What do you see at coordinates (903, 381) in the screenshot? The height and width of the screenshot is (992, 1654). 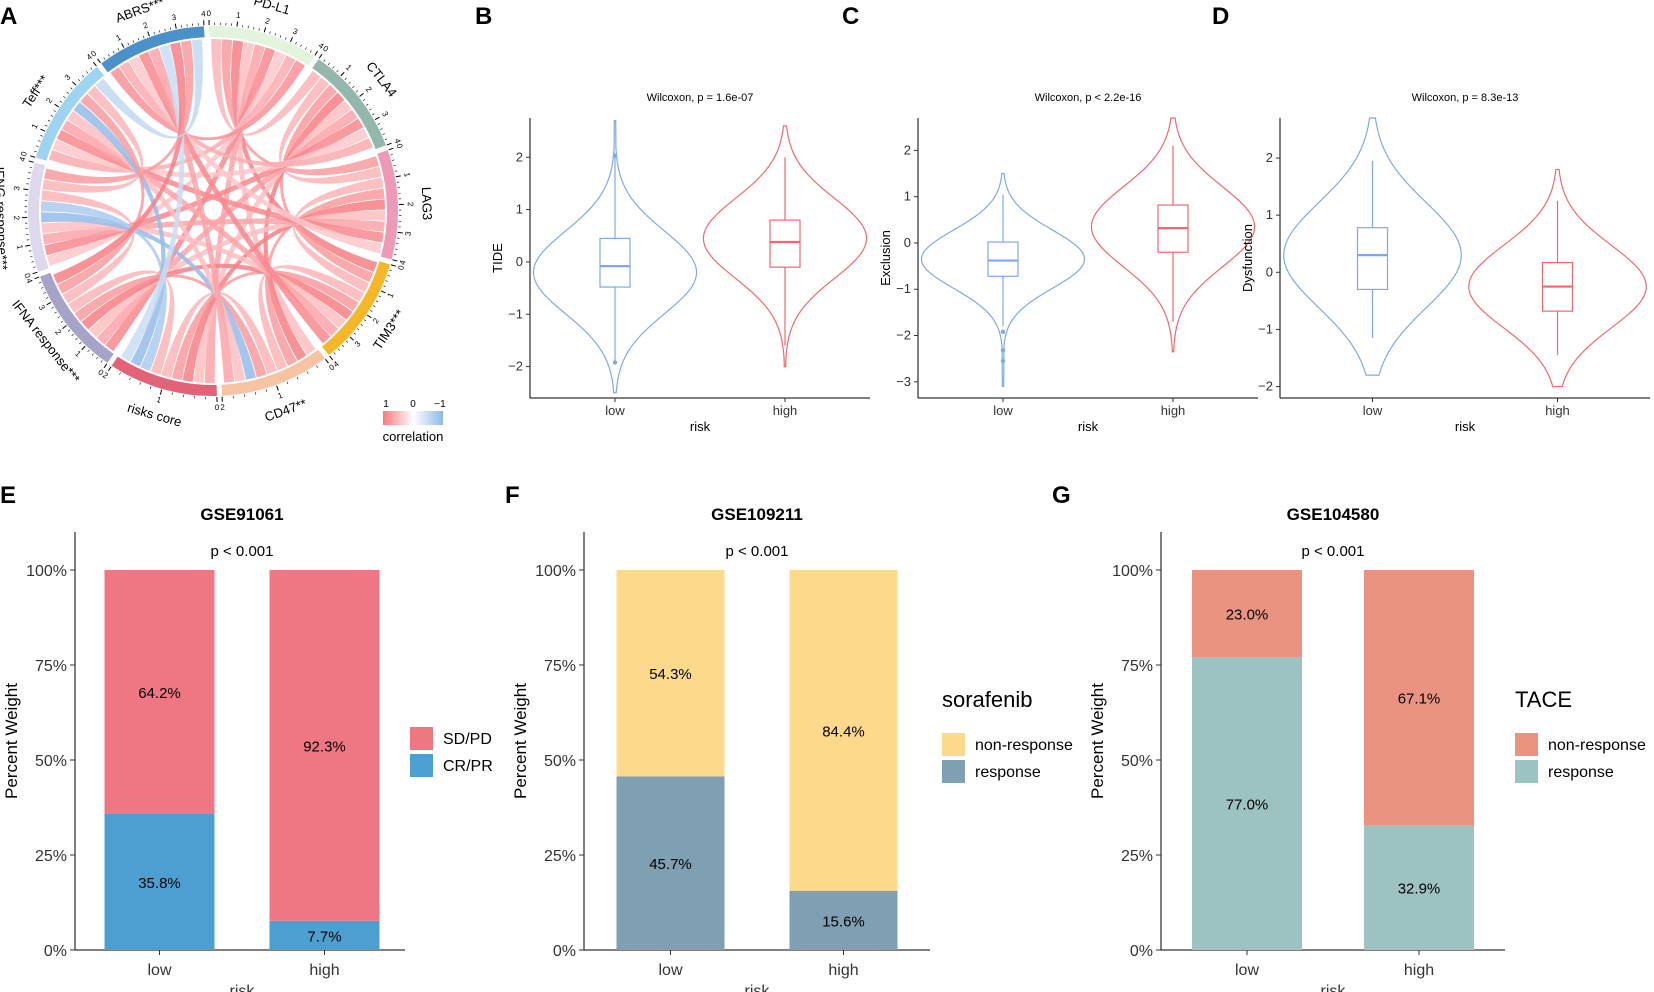 I see `y-tick-label: −3` at bounding box center [903, 381].